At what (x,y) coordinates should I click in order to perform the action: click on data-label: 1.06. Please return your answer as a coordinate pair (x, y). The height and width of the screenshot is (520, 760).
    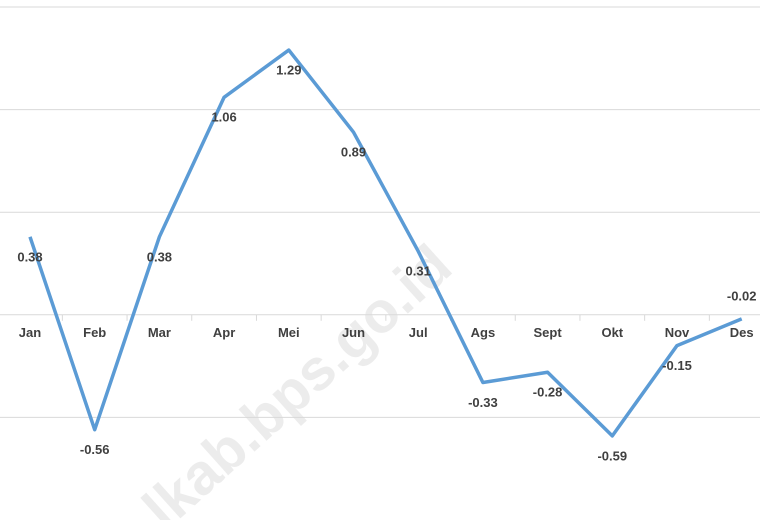
    Looking at the image, I should click on (223, 117).